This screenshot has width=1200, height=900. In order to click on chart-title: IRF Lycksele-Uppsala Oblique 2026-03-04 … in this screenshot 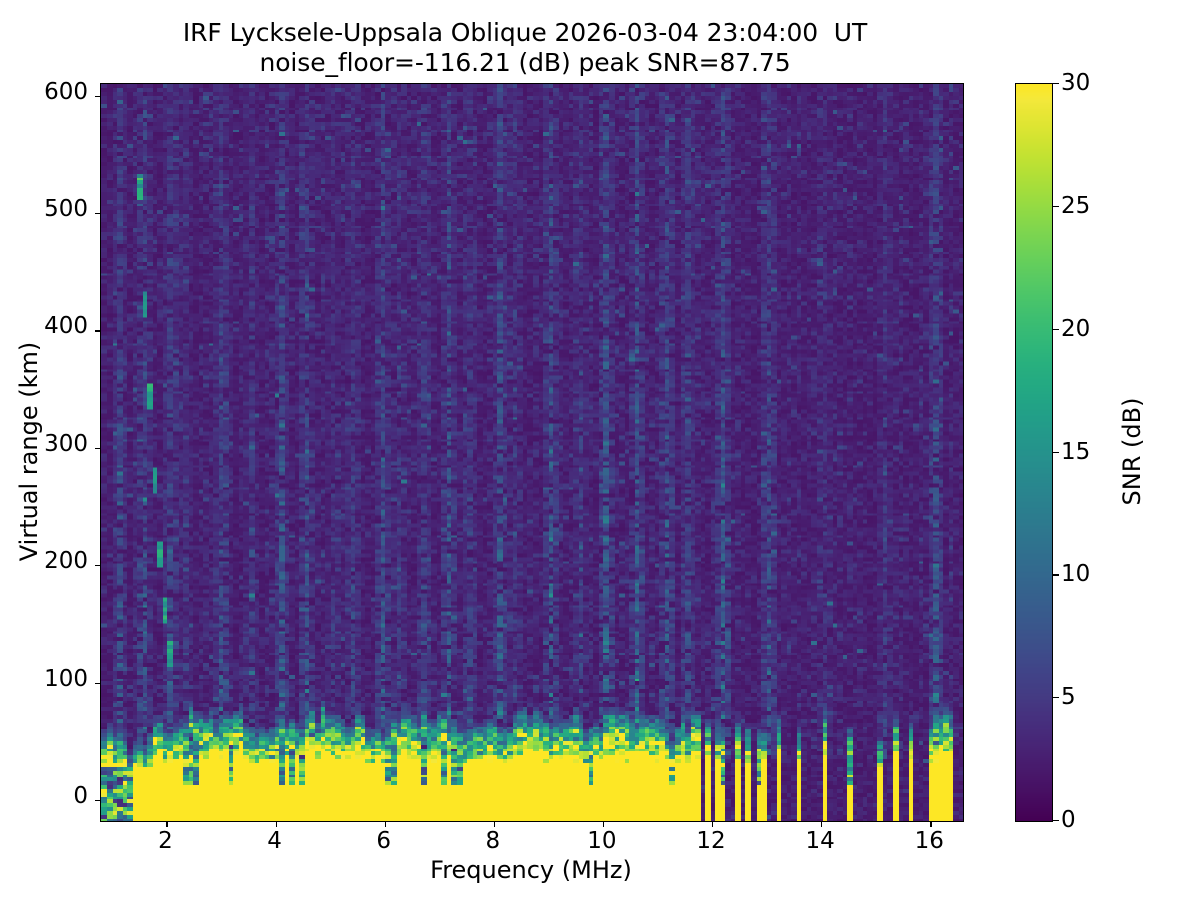, I will do `click(525, 47)`.